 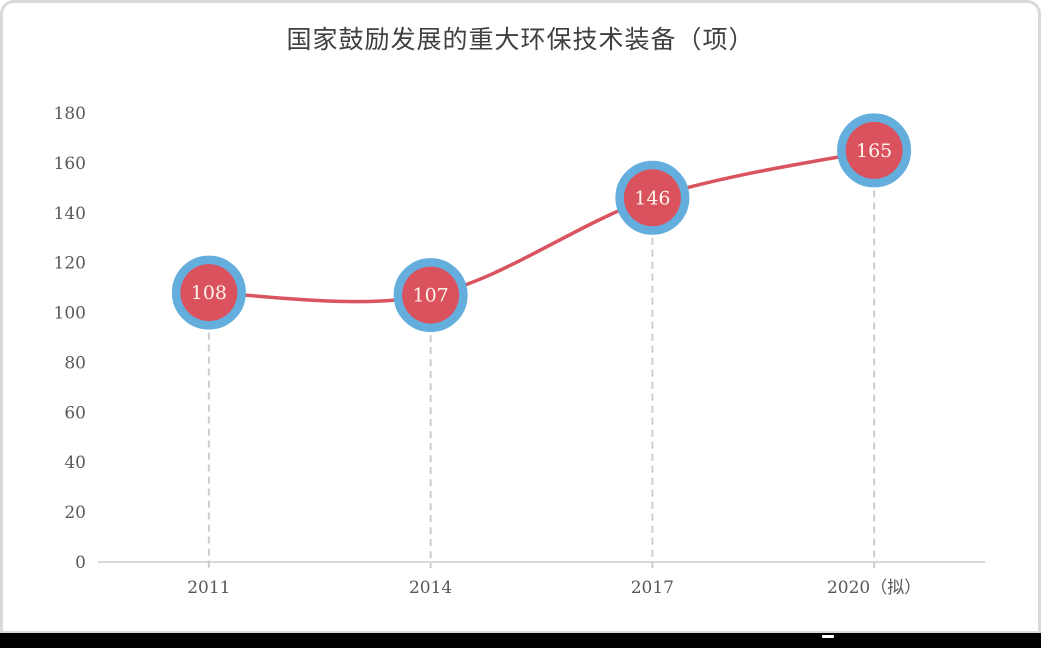 What do you see at coordinates (70, 314) in the screenshot?
I see `y-tick-label: 100` at bounding box center [70, 314].